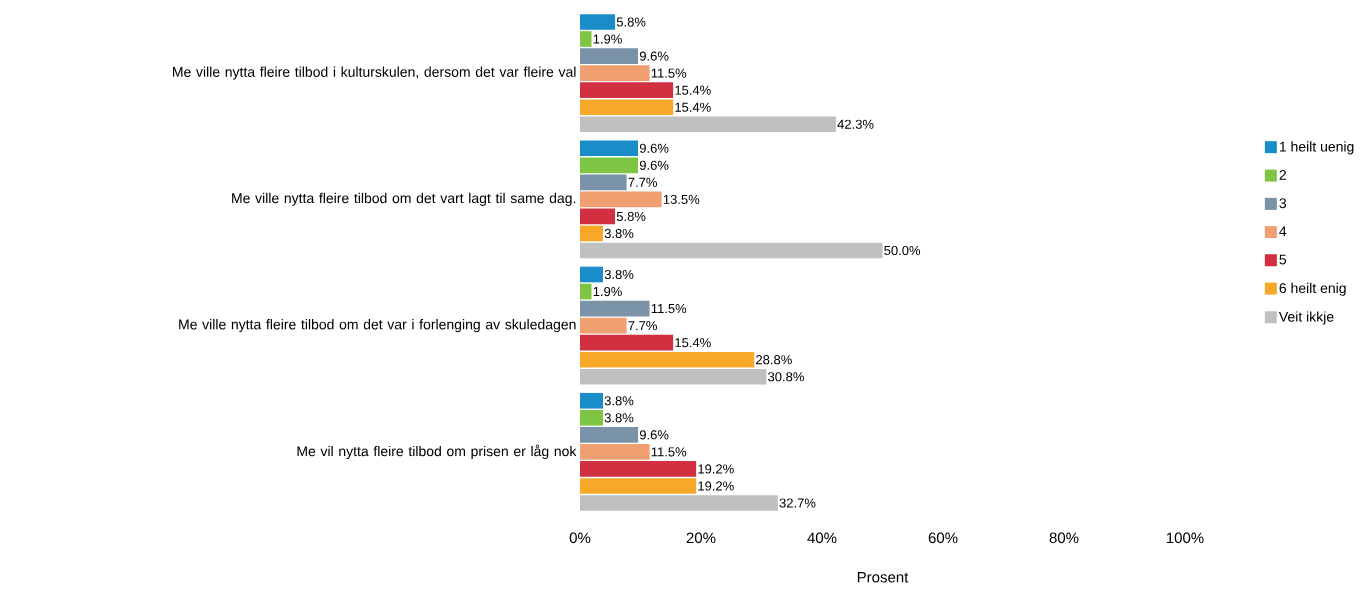  I want to click on legend-label: 6 heilt enig, so click(1312, 289).